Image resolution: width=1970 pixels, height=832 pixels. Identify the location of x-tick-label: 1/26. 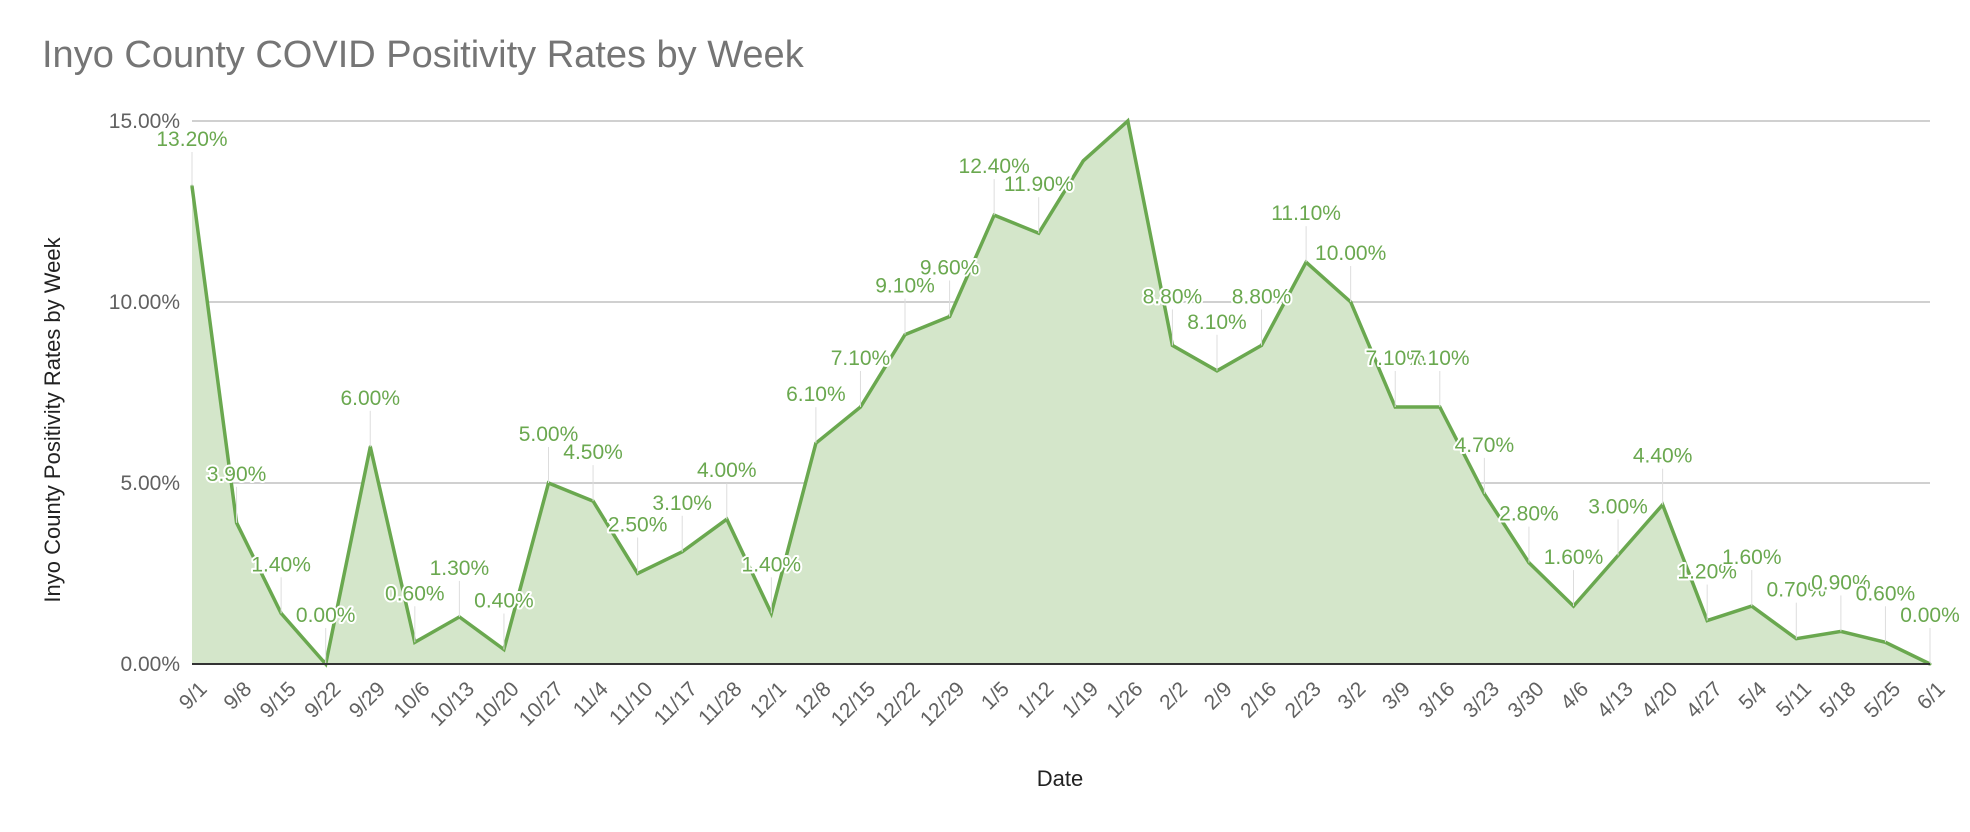
(1124, 699).